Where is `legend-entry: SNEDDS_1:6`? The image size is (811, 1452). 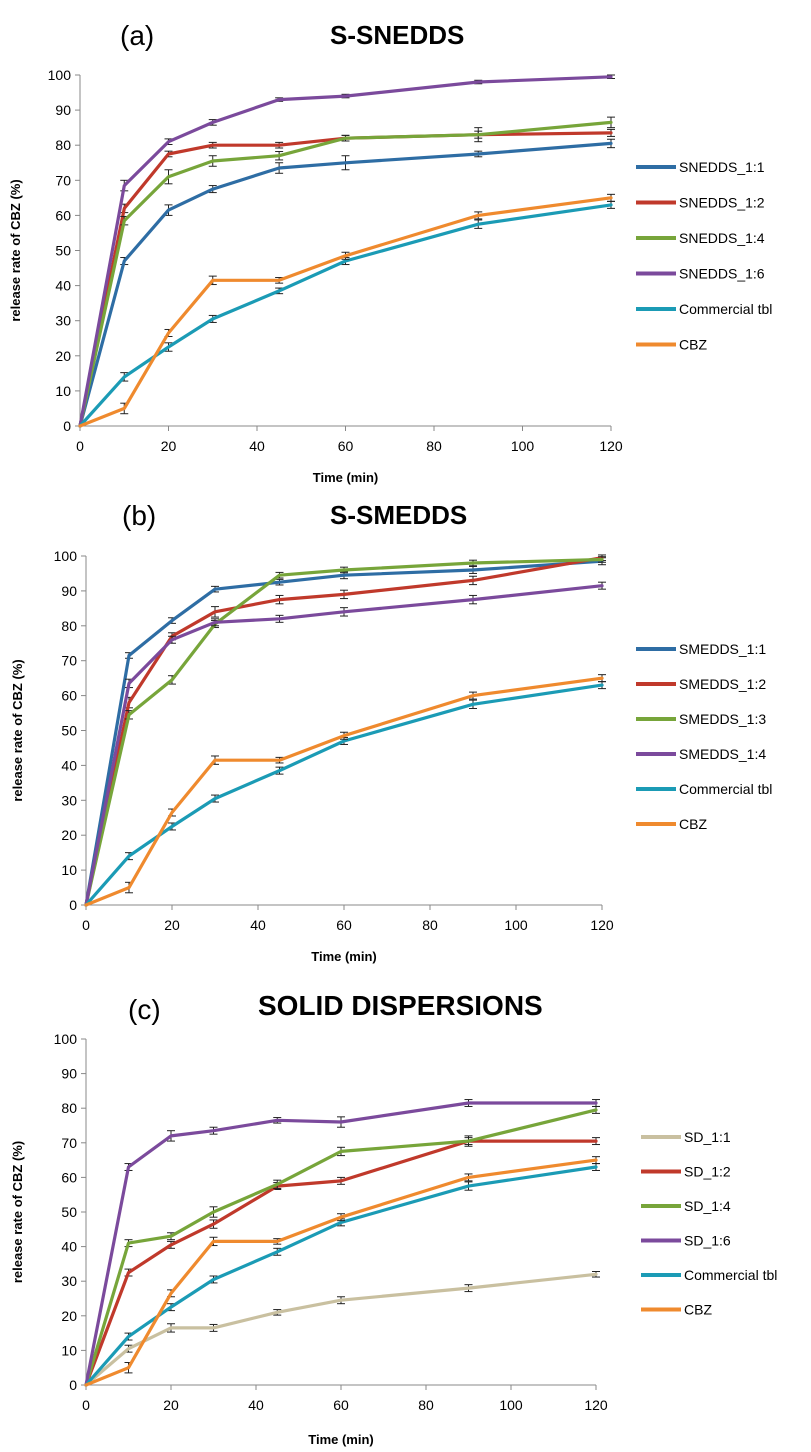
legend-entry: SNEDDS_1:6 is located at coordinates (700, 274).